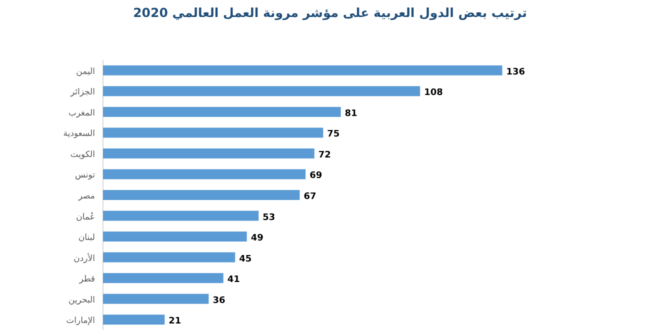 This screenshot has width=660, height=330. I want to click on y-tick-label: الجزائر, so click(82, 93).